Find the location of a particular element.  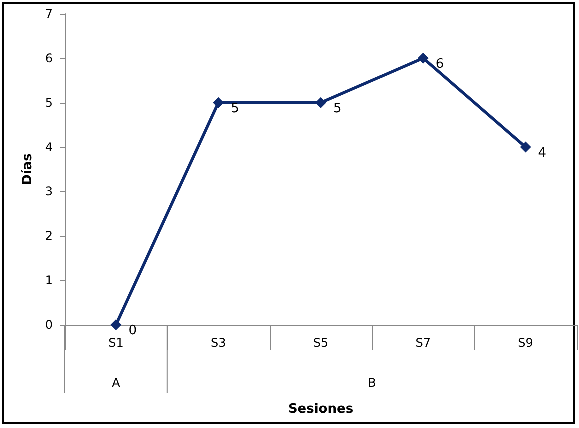

y-tick-label: 4 is located at coordinates (49, 147).